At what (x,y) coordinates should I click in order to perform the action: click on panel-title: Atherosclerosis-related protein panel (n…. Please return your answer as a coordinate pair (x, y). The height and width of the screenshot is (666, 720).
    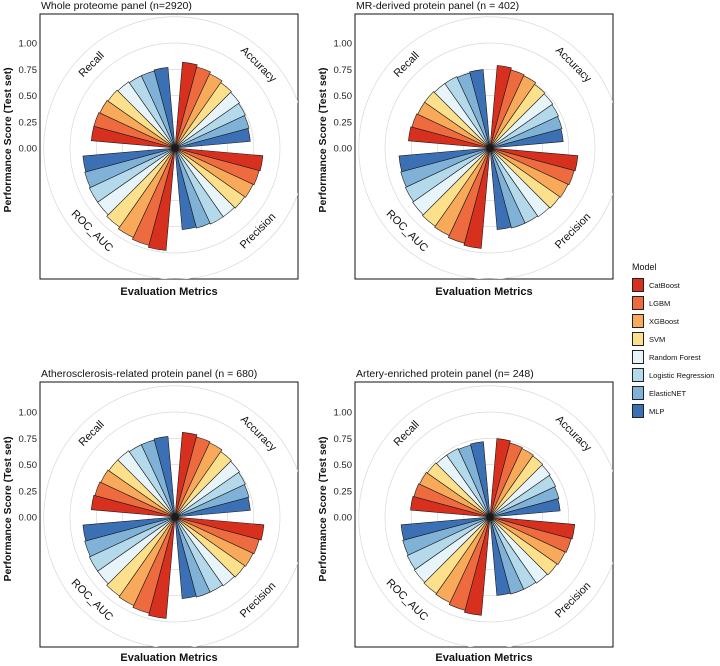
    Looking at the image, I should click on (149, 374).